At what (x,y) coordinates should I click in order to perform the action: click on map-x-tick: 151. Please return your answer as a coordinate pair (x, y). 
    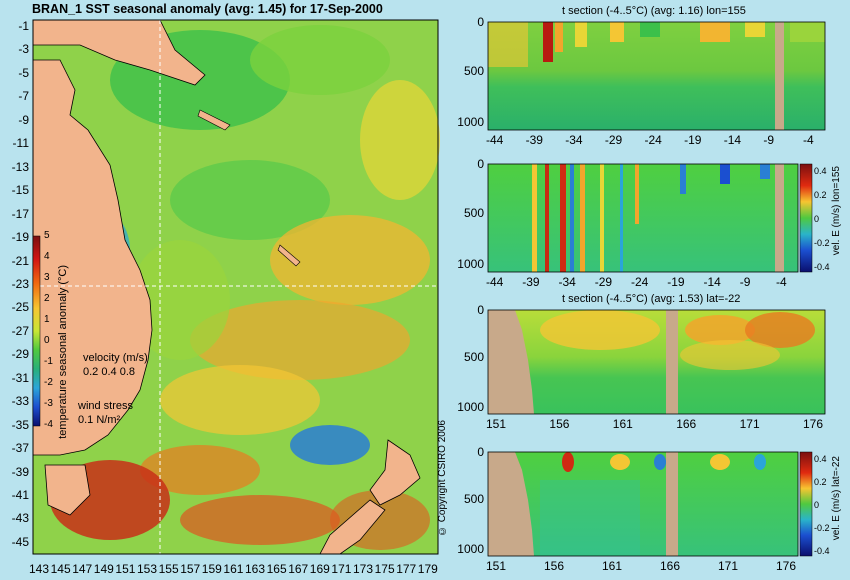
    Looking at the image, I should click on (125, 569).